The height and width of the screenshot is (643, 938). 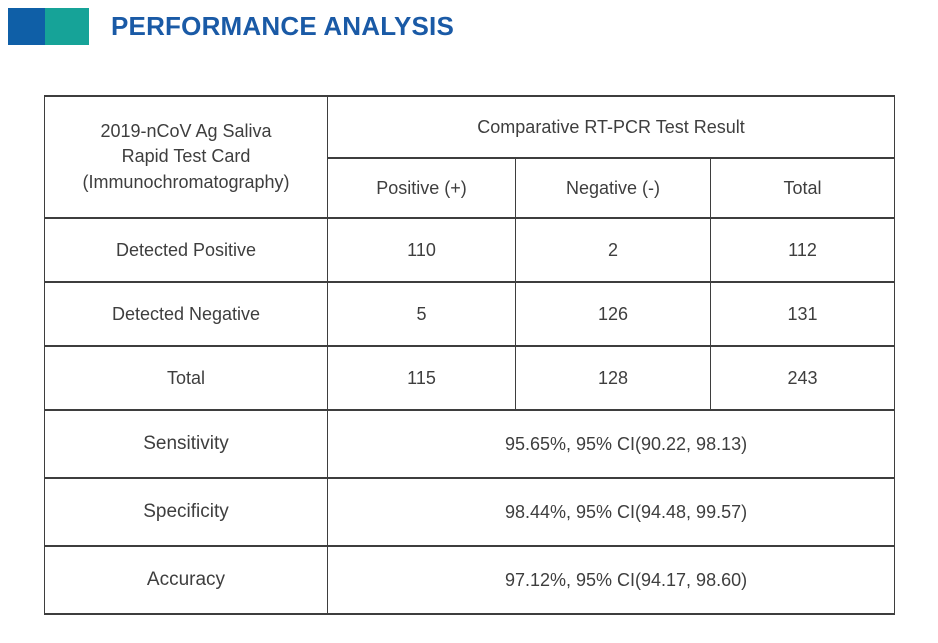 I want to click on stat-value: 95.65%, 95% CI(90.22, 98.13), so click(x=611, y=444).